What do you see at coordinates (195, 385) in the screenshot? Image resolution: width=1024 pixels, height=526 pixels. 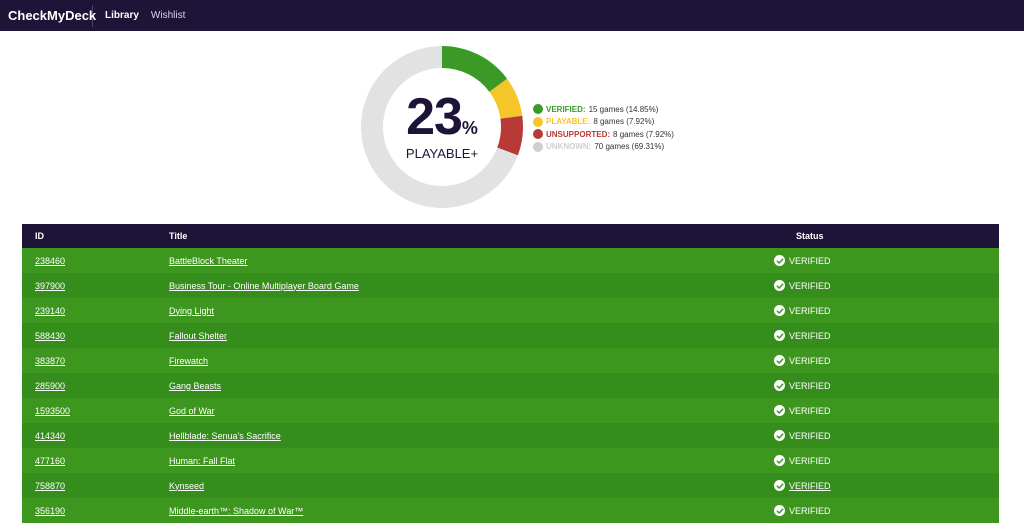 I see `game-title-link: Gang Beasts` at bounding box center [195, 385].